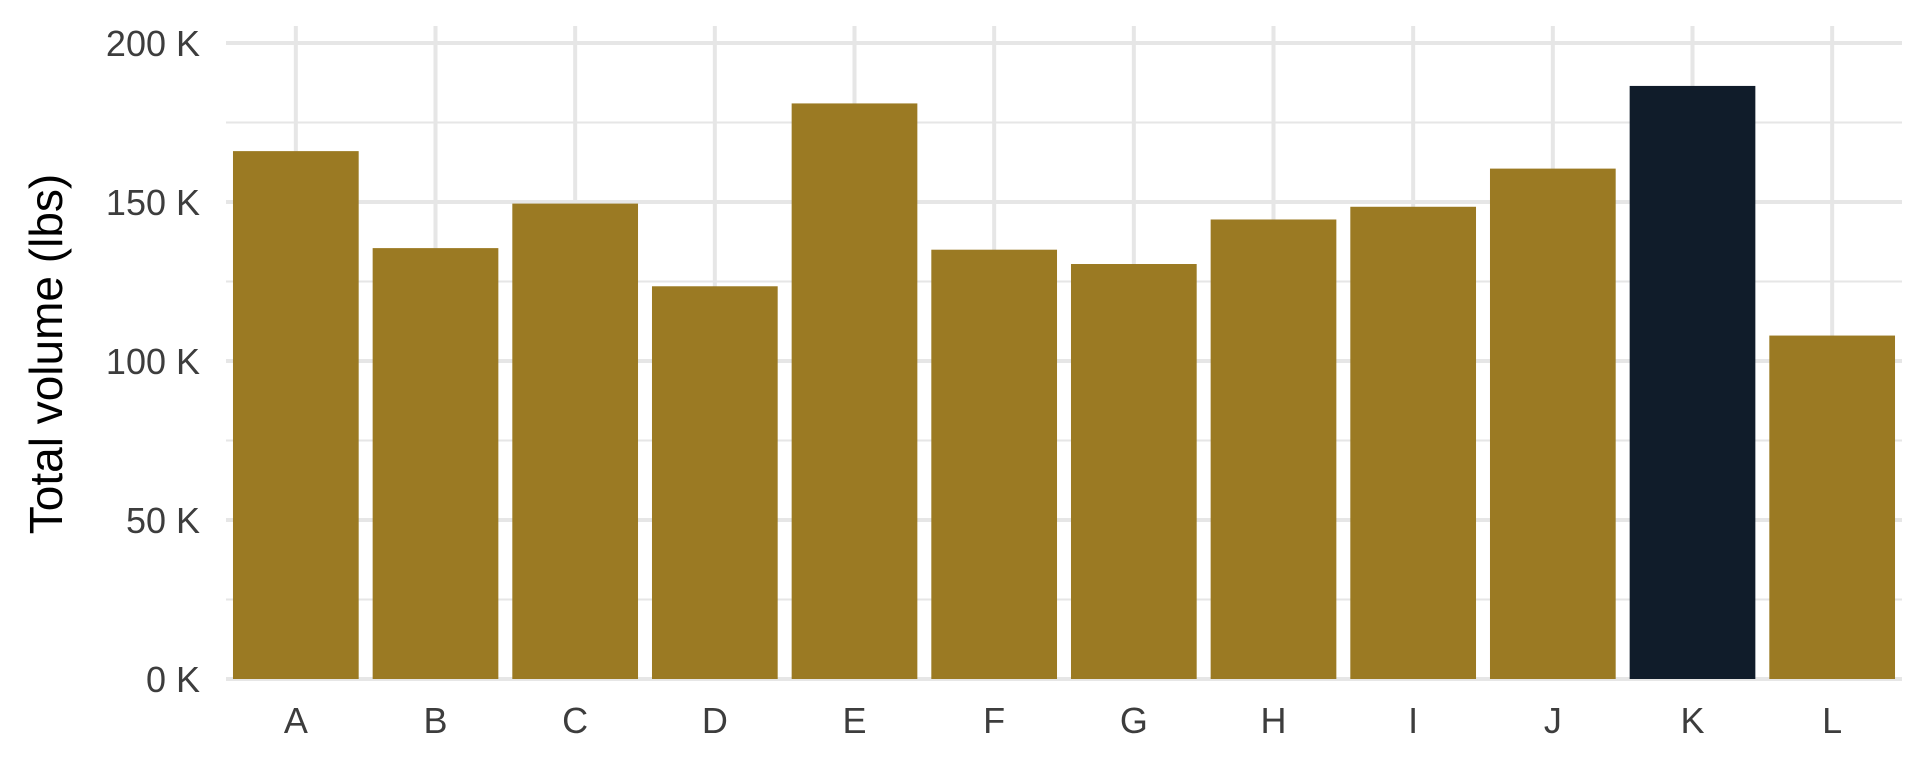 The image size is (1920, 768). I want to click on x-tick-label: K, so click(1692, 720).